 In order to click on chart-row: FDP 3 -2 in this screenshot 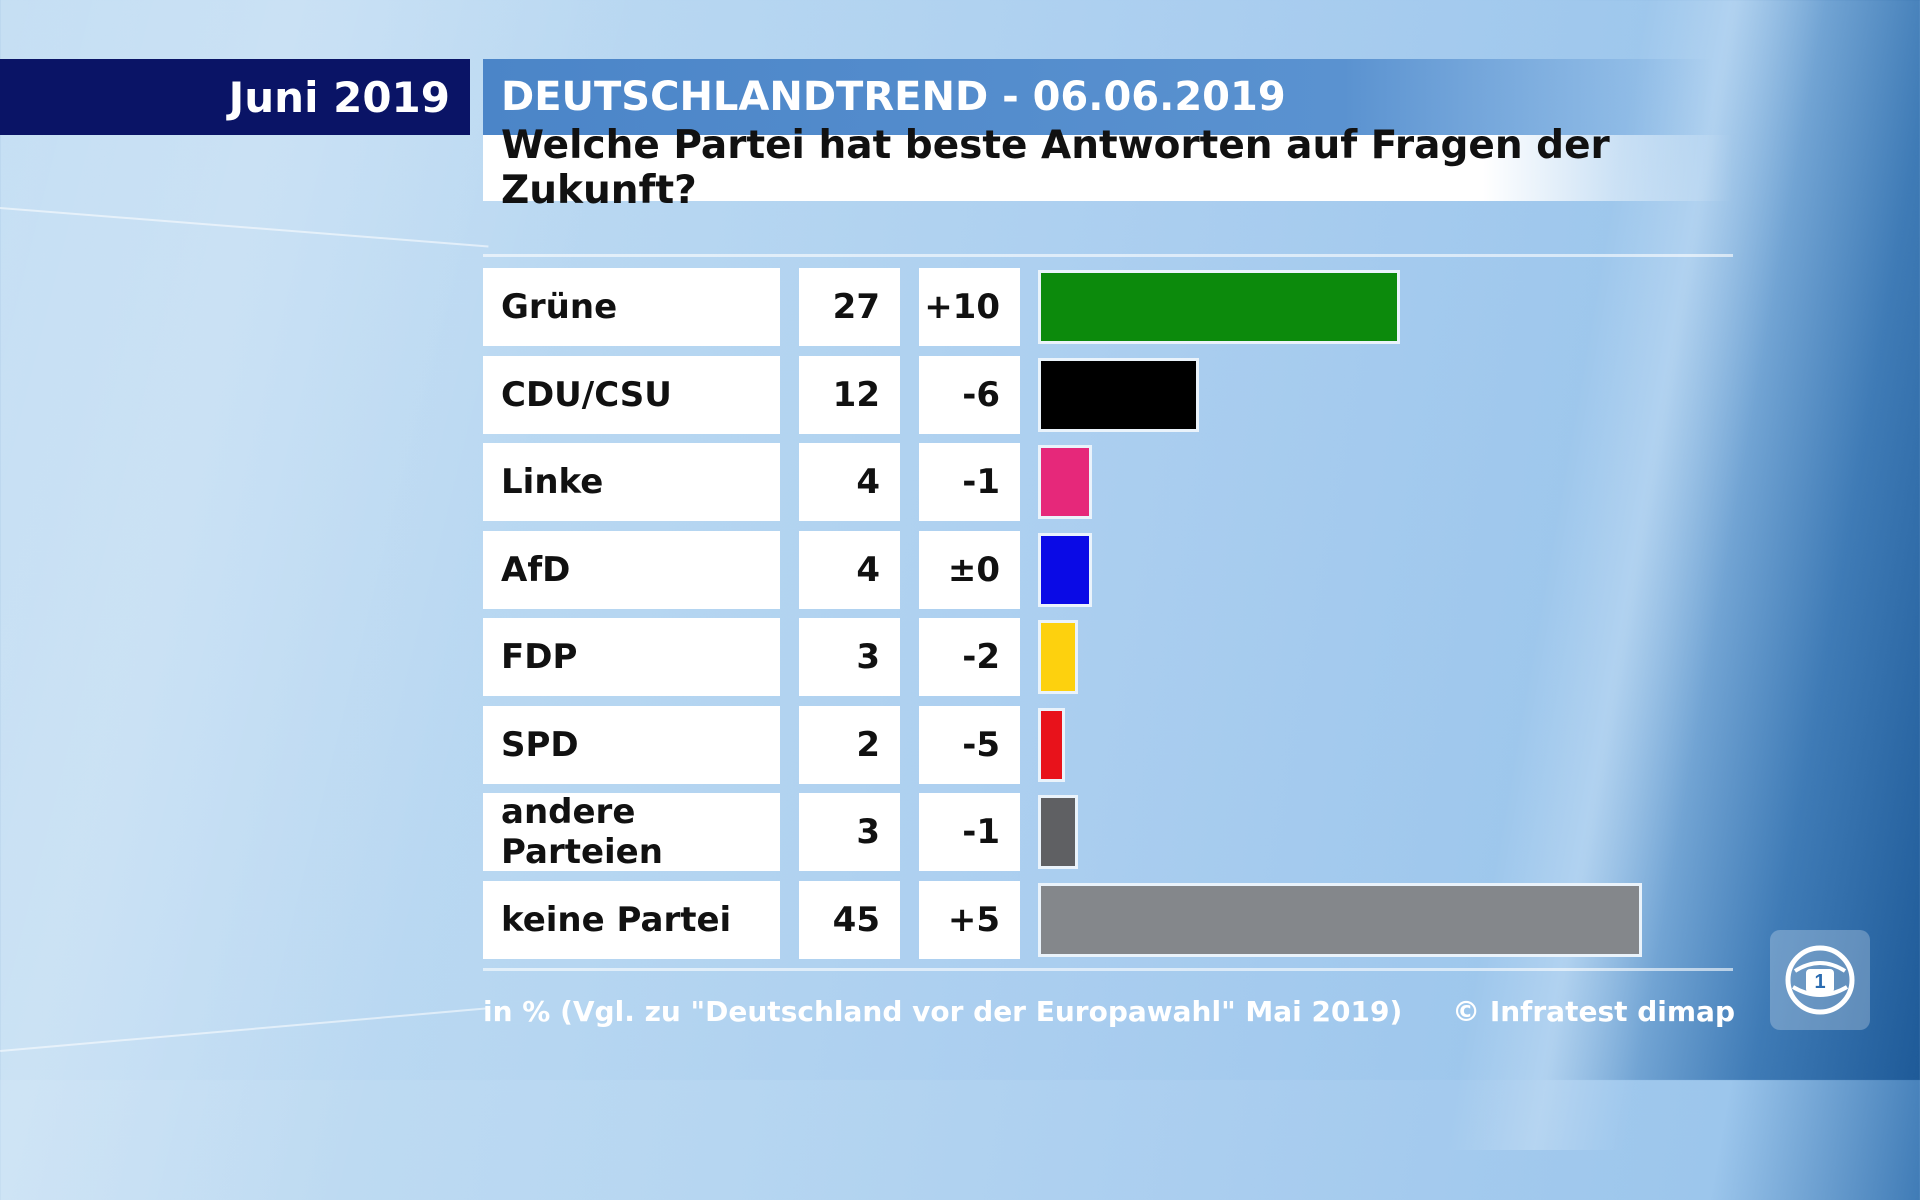, I will do `click(960, 657)`.